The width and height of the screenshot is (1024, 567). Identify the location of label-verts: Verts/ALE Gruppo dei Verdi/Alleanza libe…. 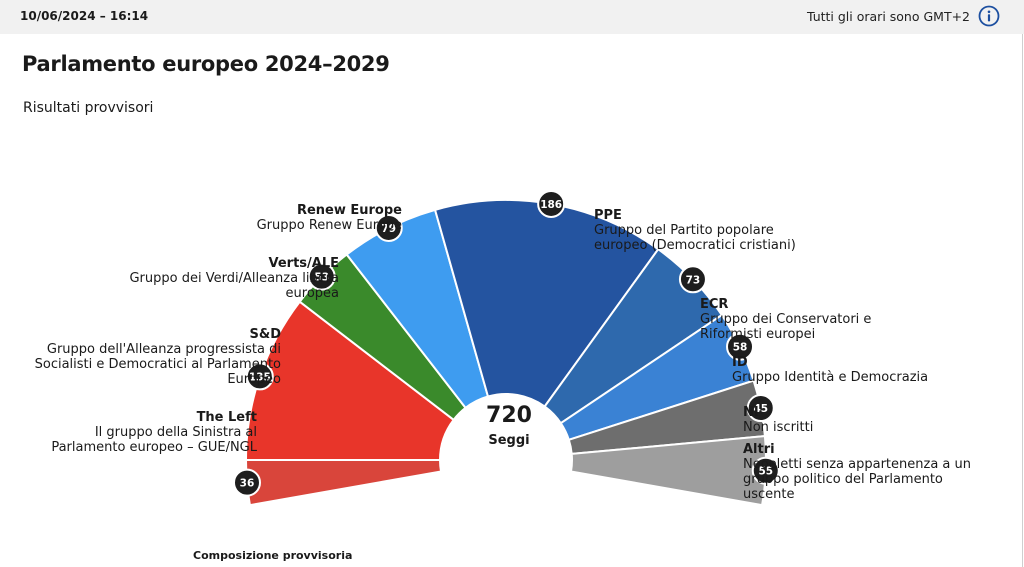
(219, 278).